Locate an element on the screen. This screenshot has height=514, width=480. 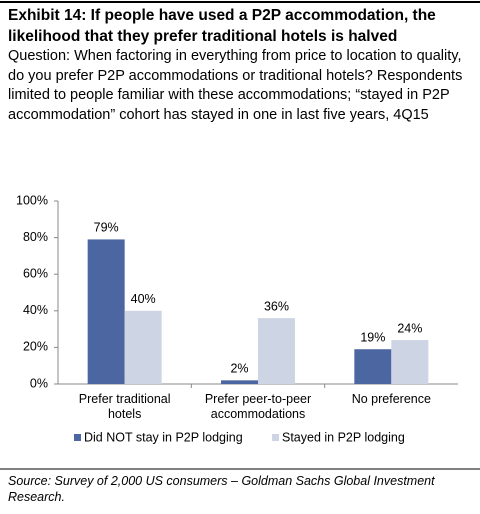
value-label: 19% is located at coordinates (372, 338).